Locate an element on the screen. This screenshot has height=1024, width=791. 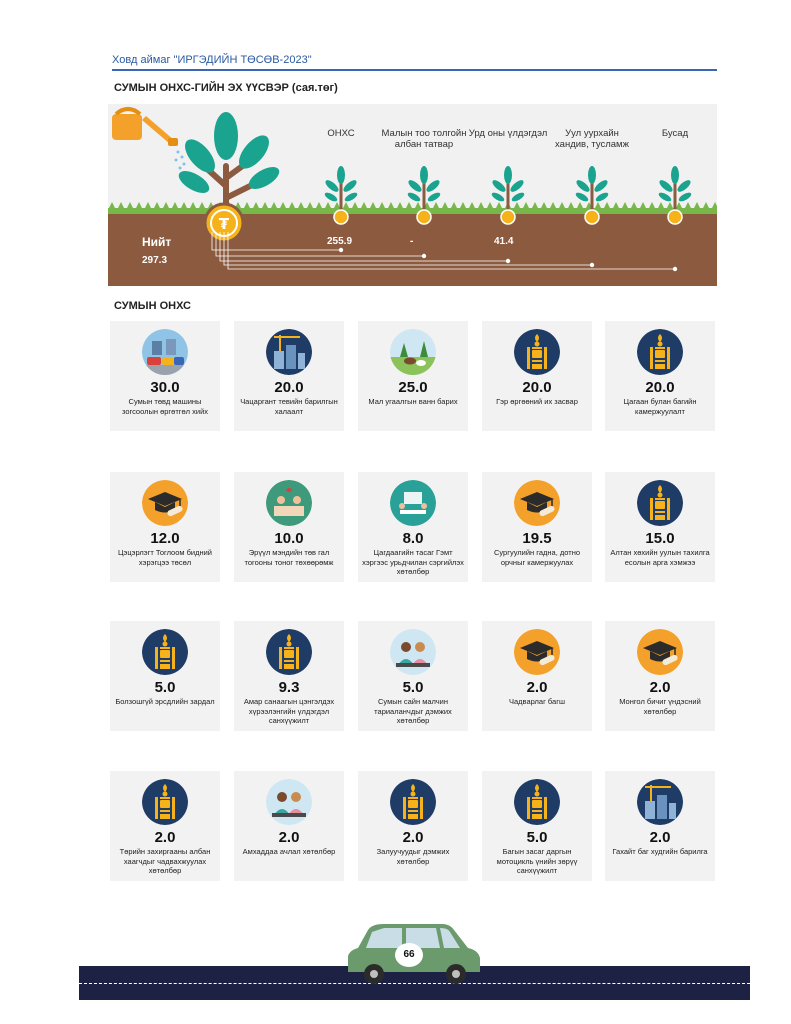
total-value: 297.3 is located at coordinates (155, 260).